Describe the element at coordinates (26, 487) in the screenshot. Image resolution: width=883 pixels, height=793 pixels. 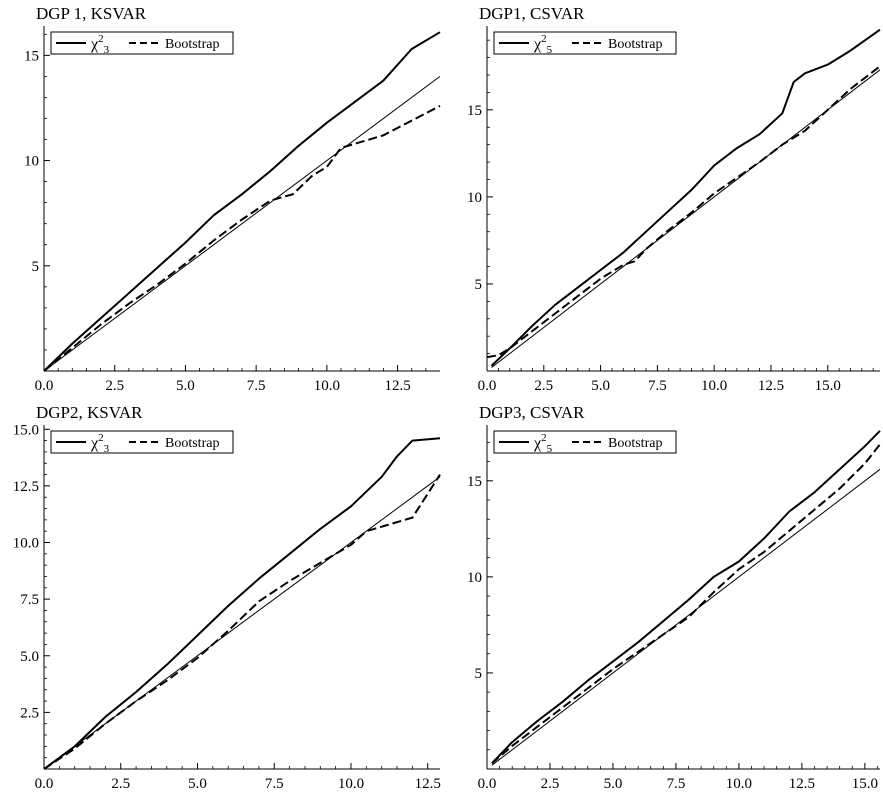
I see `y-tick-label: 12.5` at that location.